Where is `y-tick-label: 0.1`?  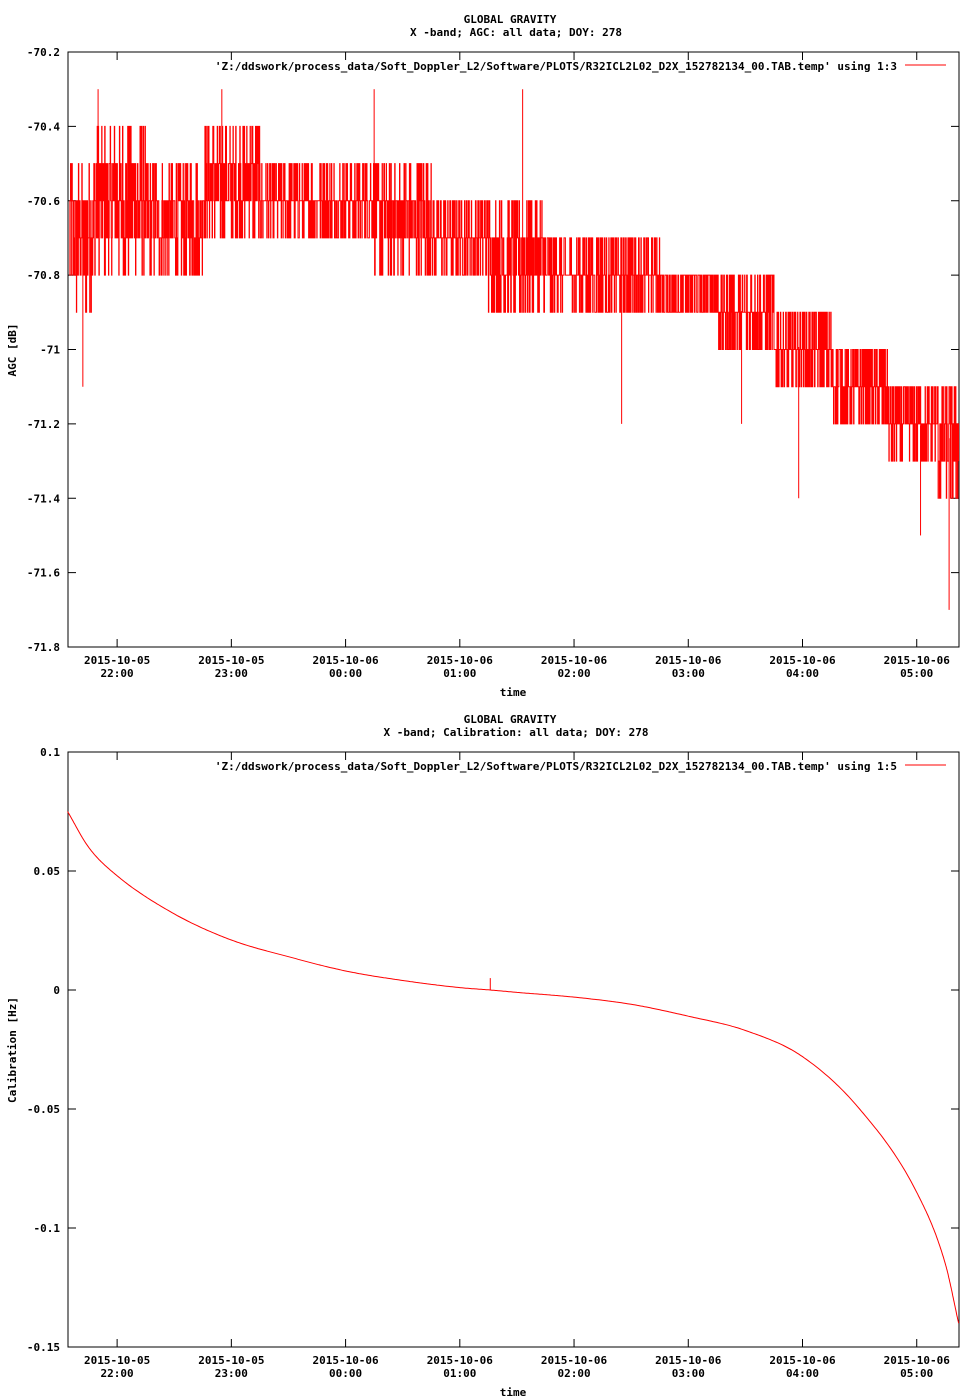
y-tick-label: 0.1 is located at coordinates (50, 752).